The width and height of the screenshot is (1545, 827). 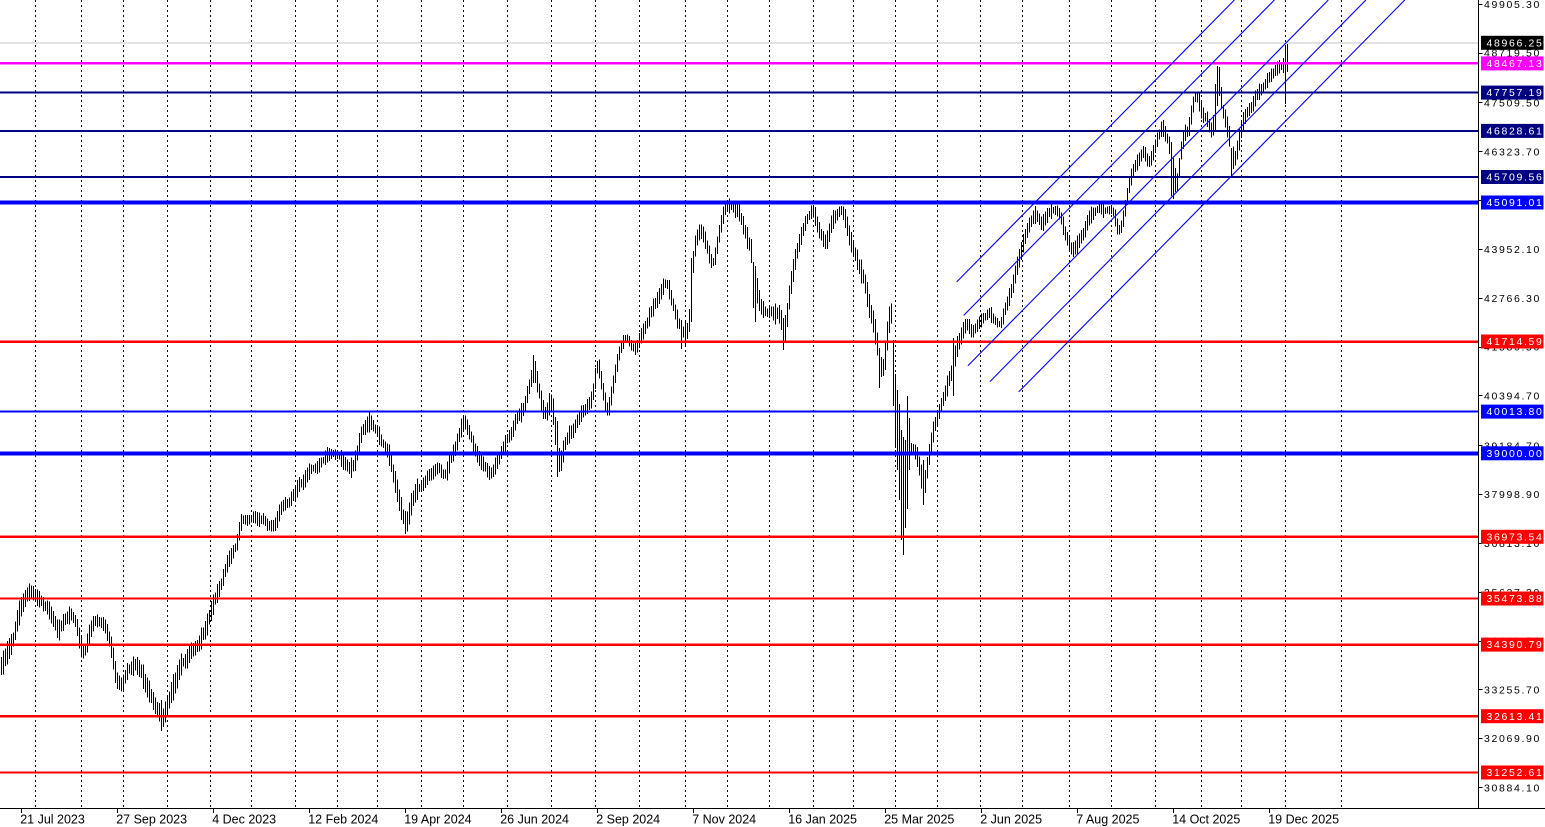 What do you see at coordinates (244, 820) in the screenshot?
I see `svg-text: 4 Dec 2023` at bounding box center [244, 820].